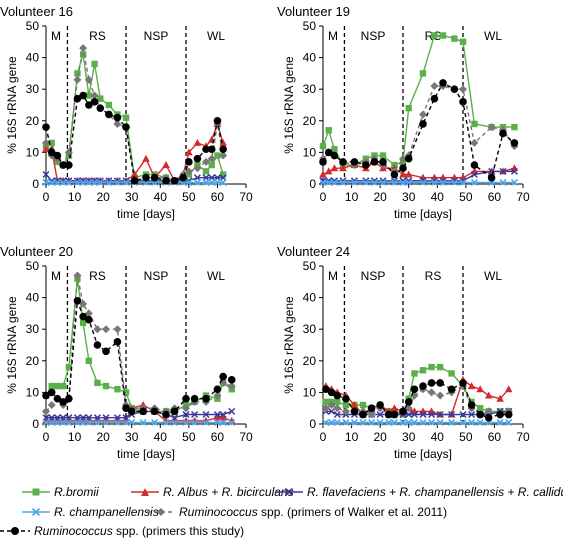 This screenshot has width=563, height=541. Describe the element at coordinates (409, 437) in the screenshot. I see `x-tick-label: 30` at that location.